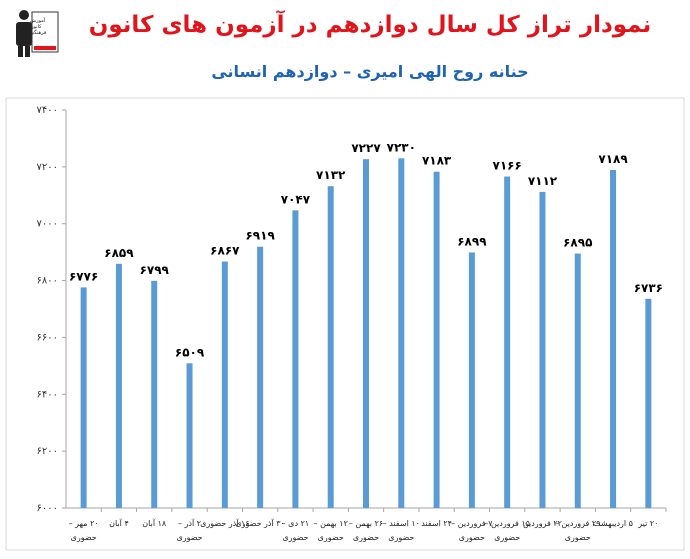  Describe the element at coordinates (542, 523) in the screenshot. I see `x-tick-label: ۲۲ فروردین` at that location.